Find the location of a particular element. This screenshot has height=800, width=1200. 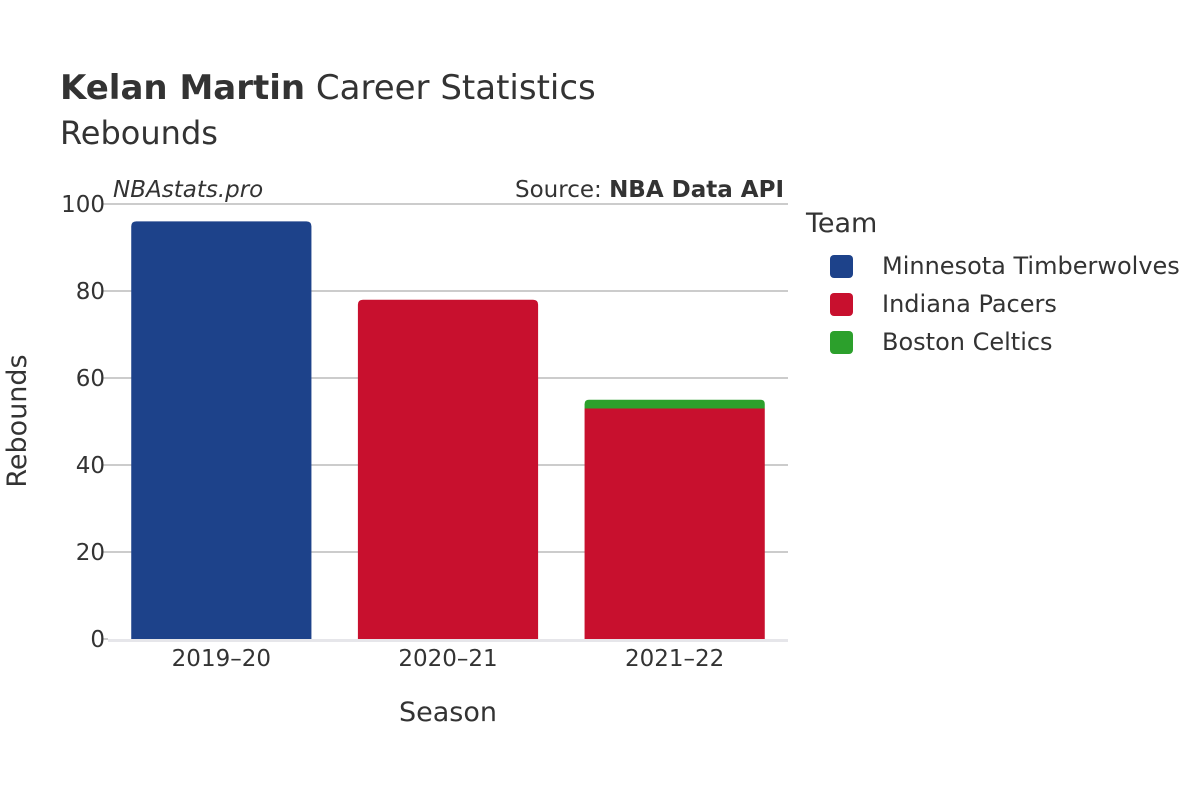

chart-title: Kelan Martin Career Statistics is located at coordinates (328, 88).